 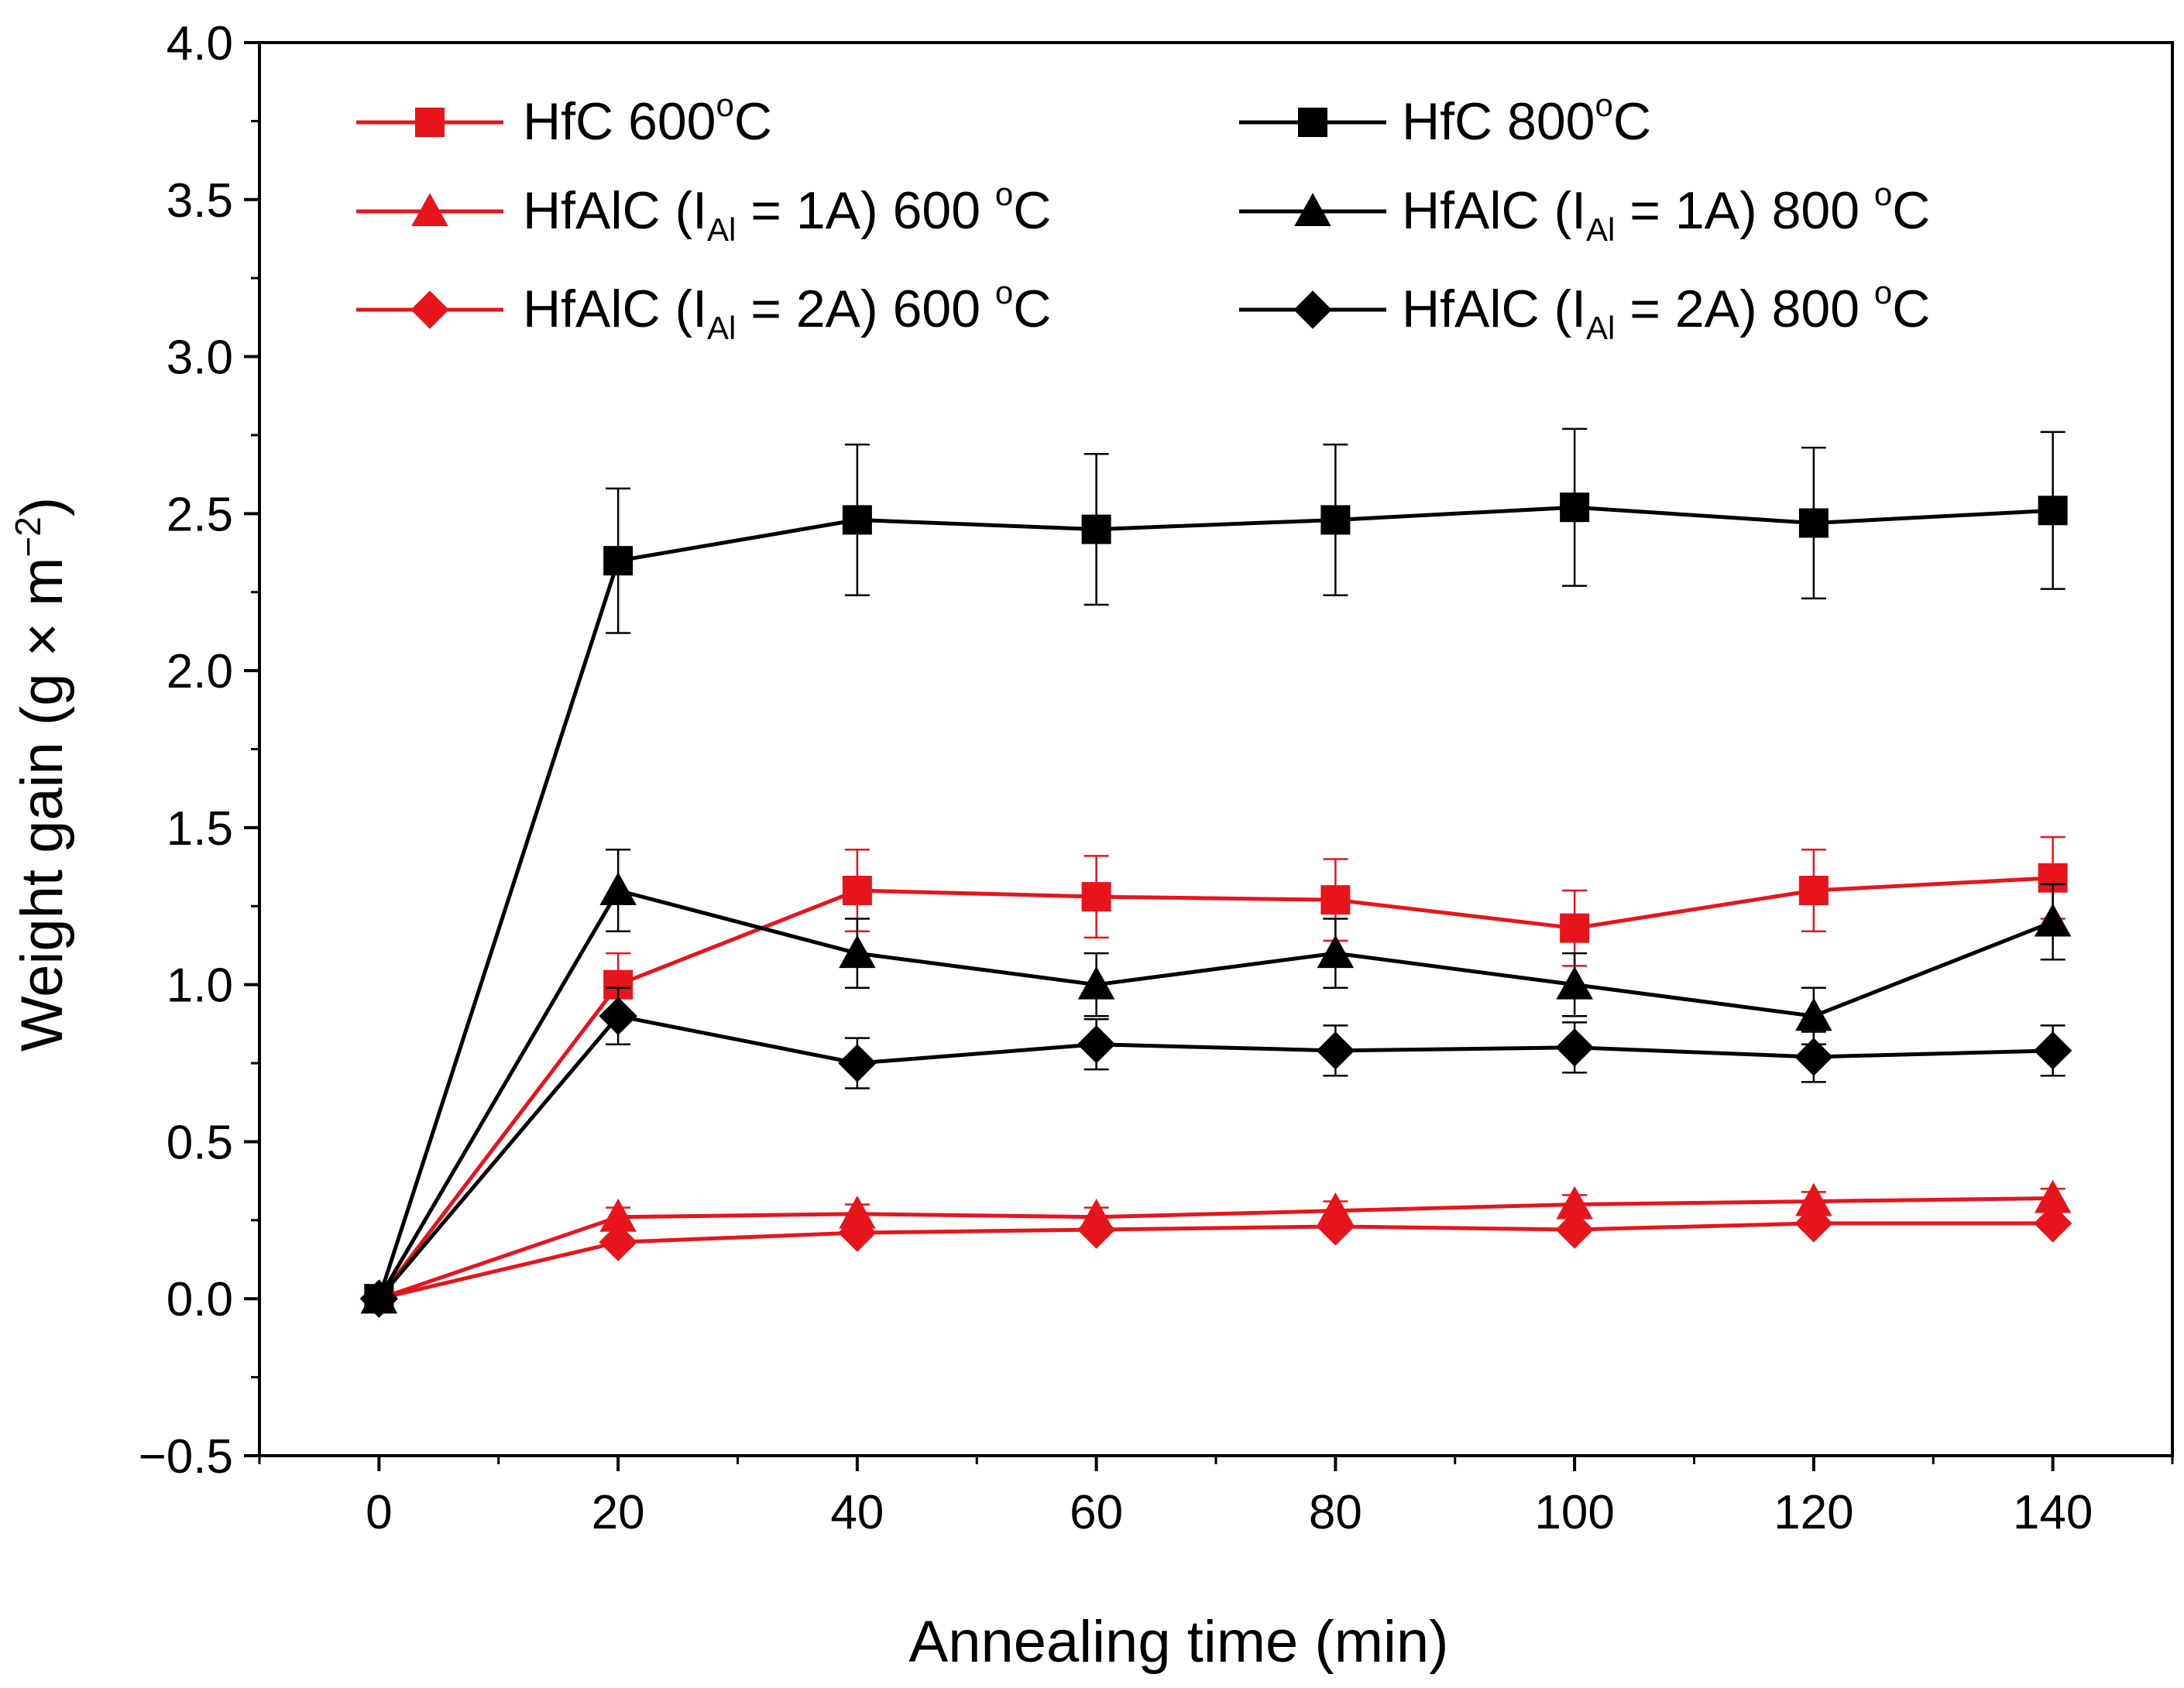 What do you see at coordinates (1499, 122) in the screenshot?
I see `legend-label-part: HfC 800` at bounding box center [1499, 122].